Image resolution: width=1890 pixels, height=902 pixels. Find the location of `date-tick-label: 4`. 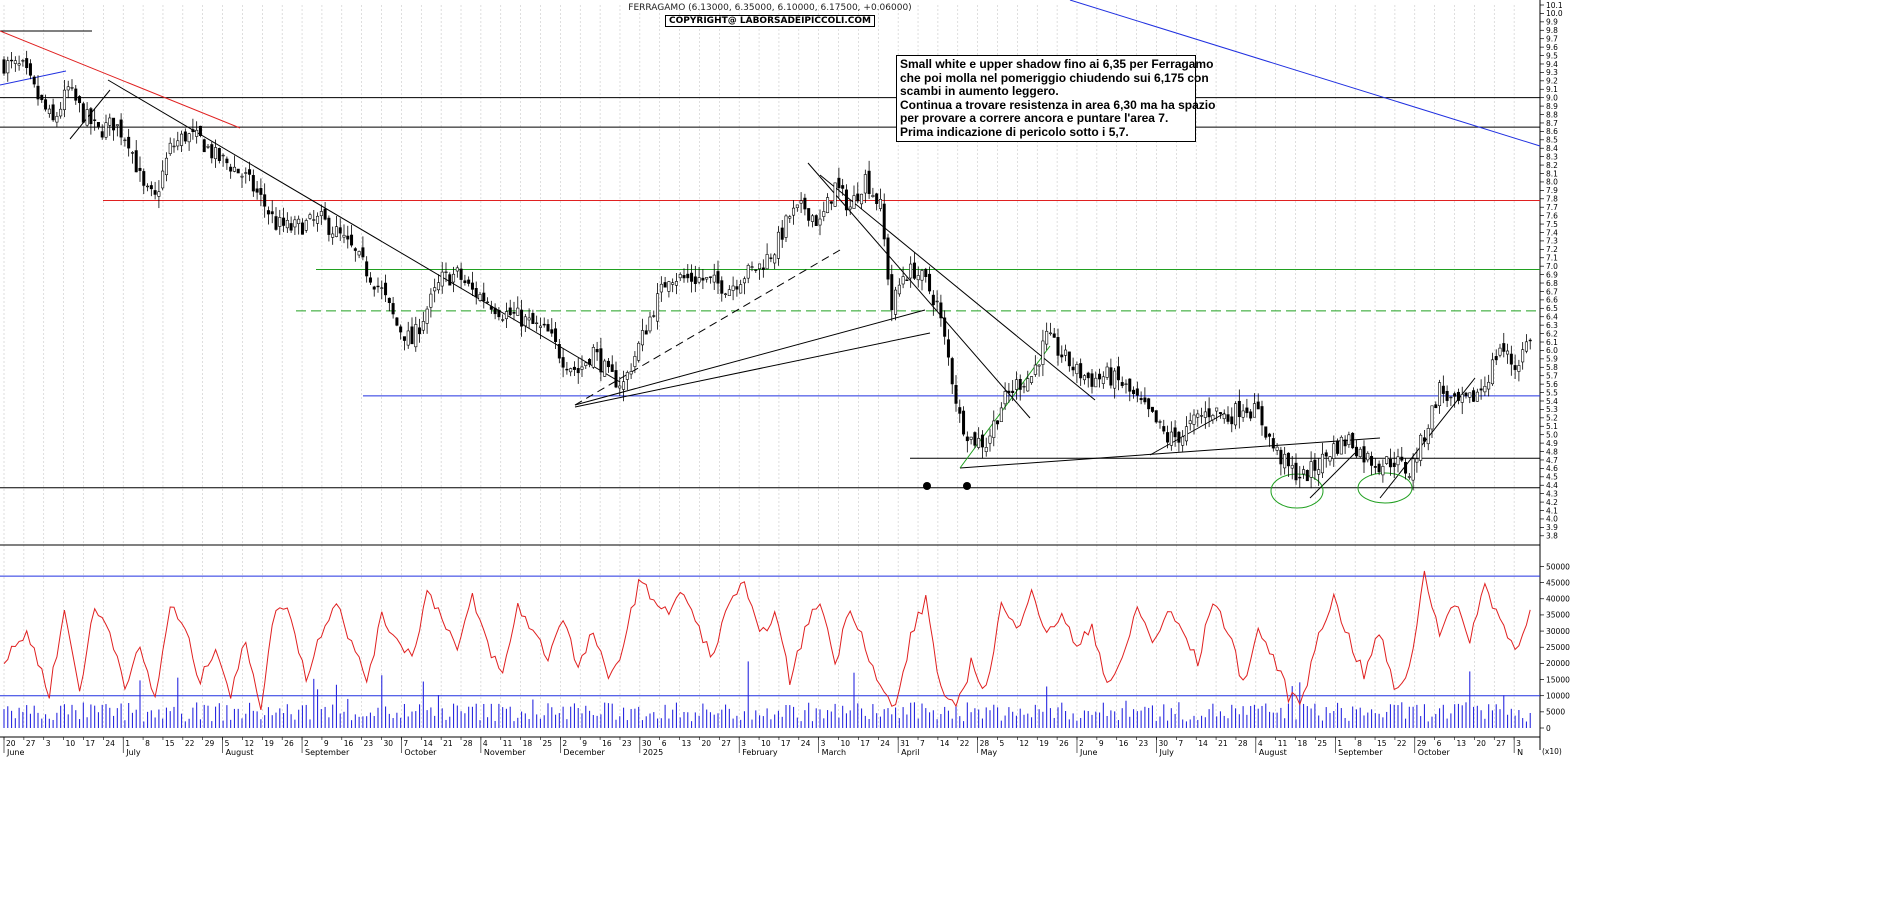

date-tick-label: 4 is located at coordinates (1260, 743).